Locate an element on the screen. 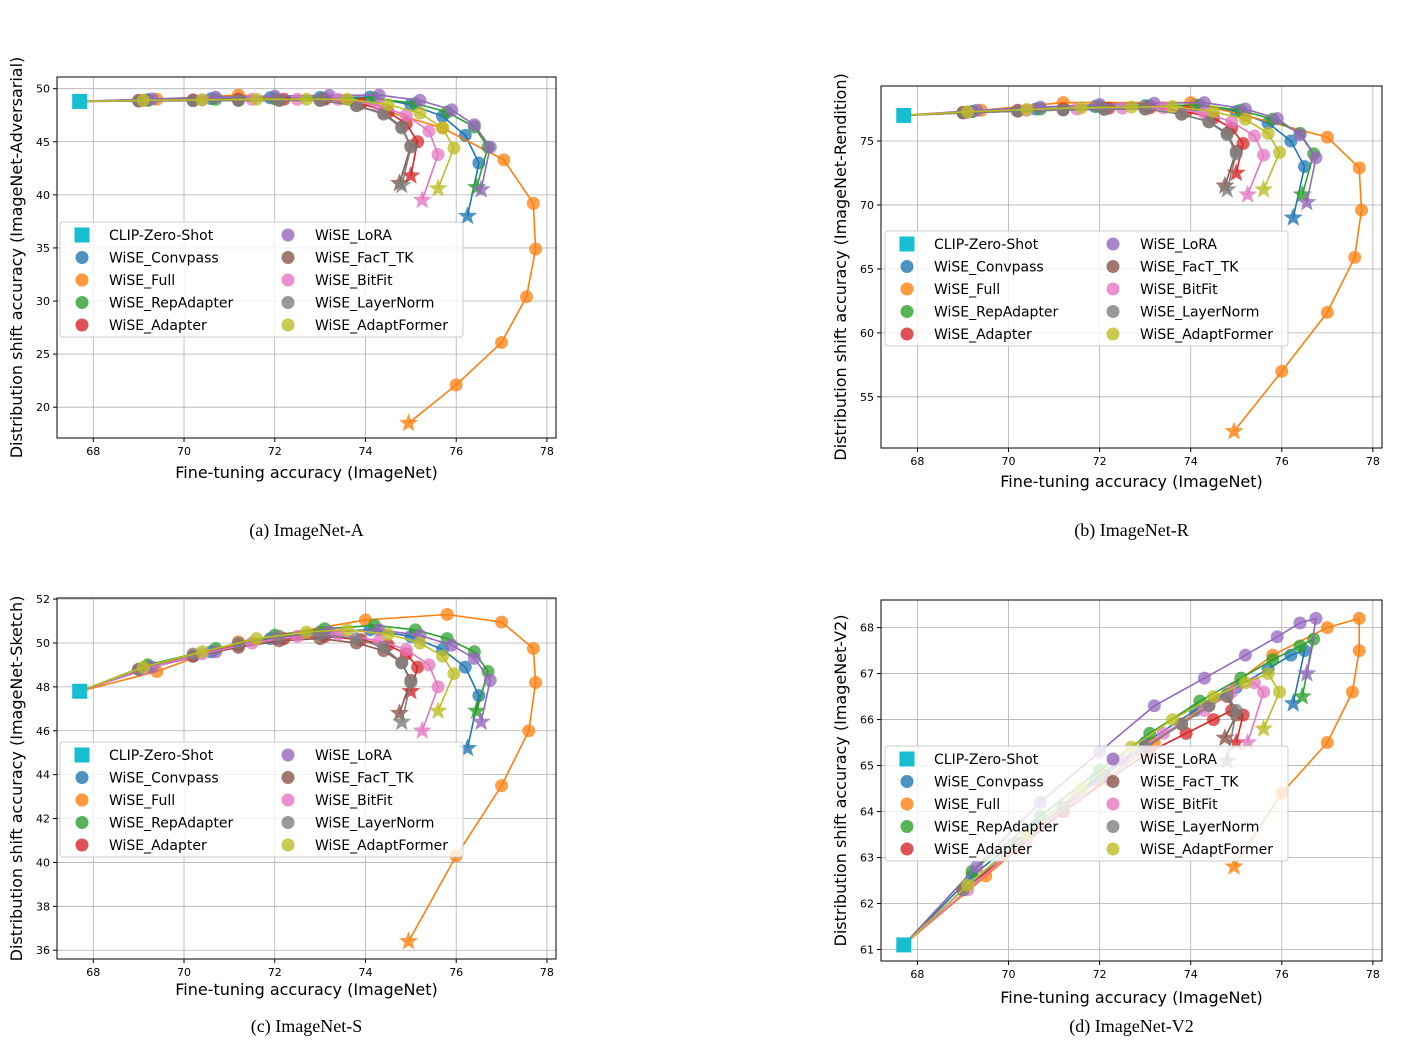  y-tick-label: 62 is located at coordinates (867, 904).